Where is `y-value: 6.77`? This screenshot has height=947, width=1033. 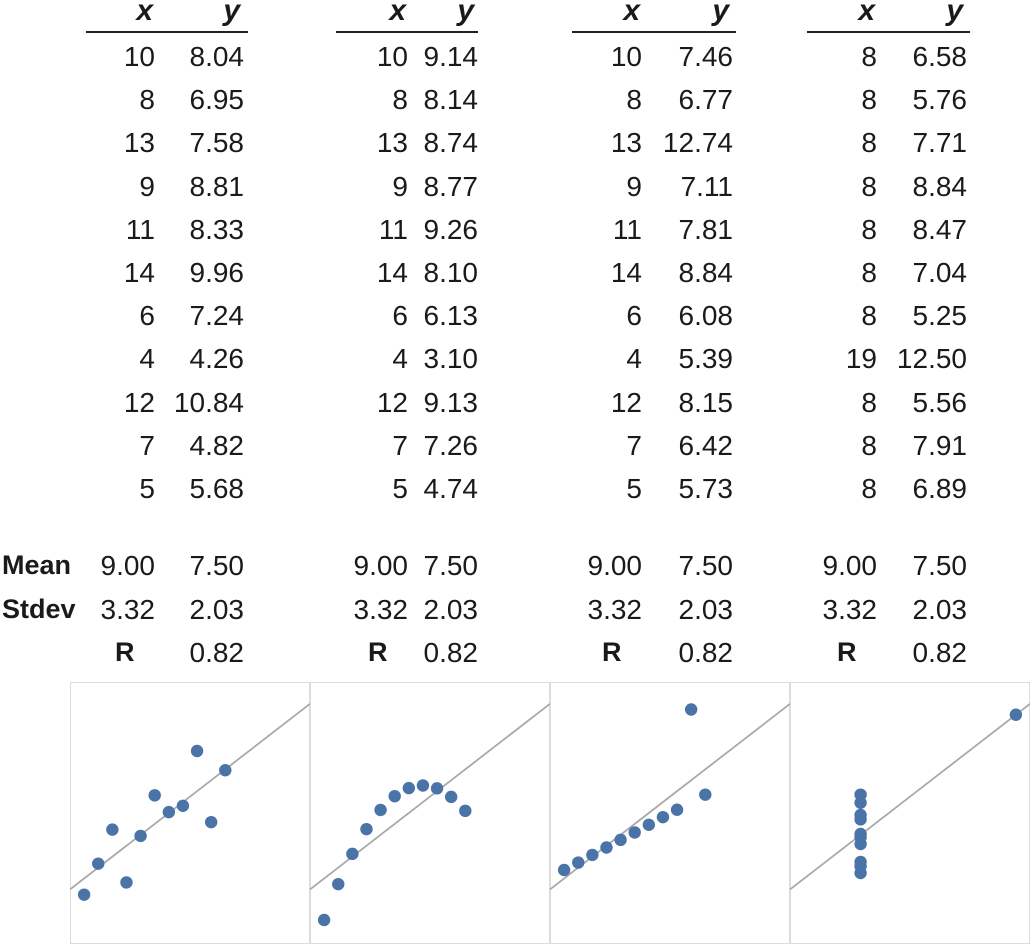
y-value: 6.77 is located at coordinates (706, 100).